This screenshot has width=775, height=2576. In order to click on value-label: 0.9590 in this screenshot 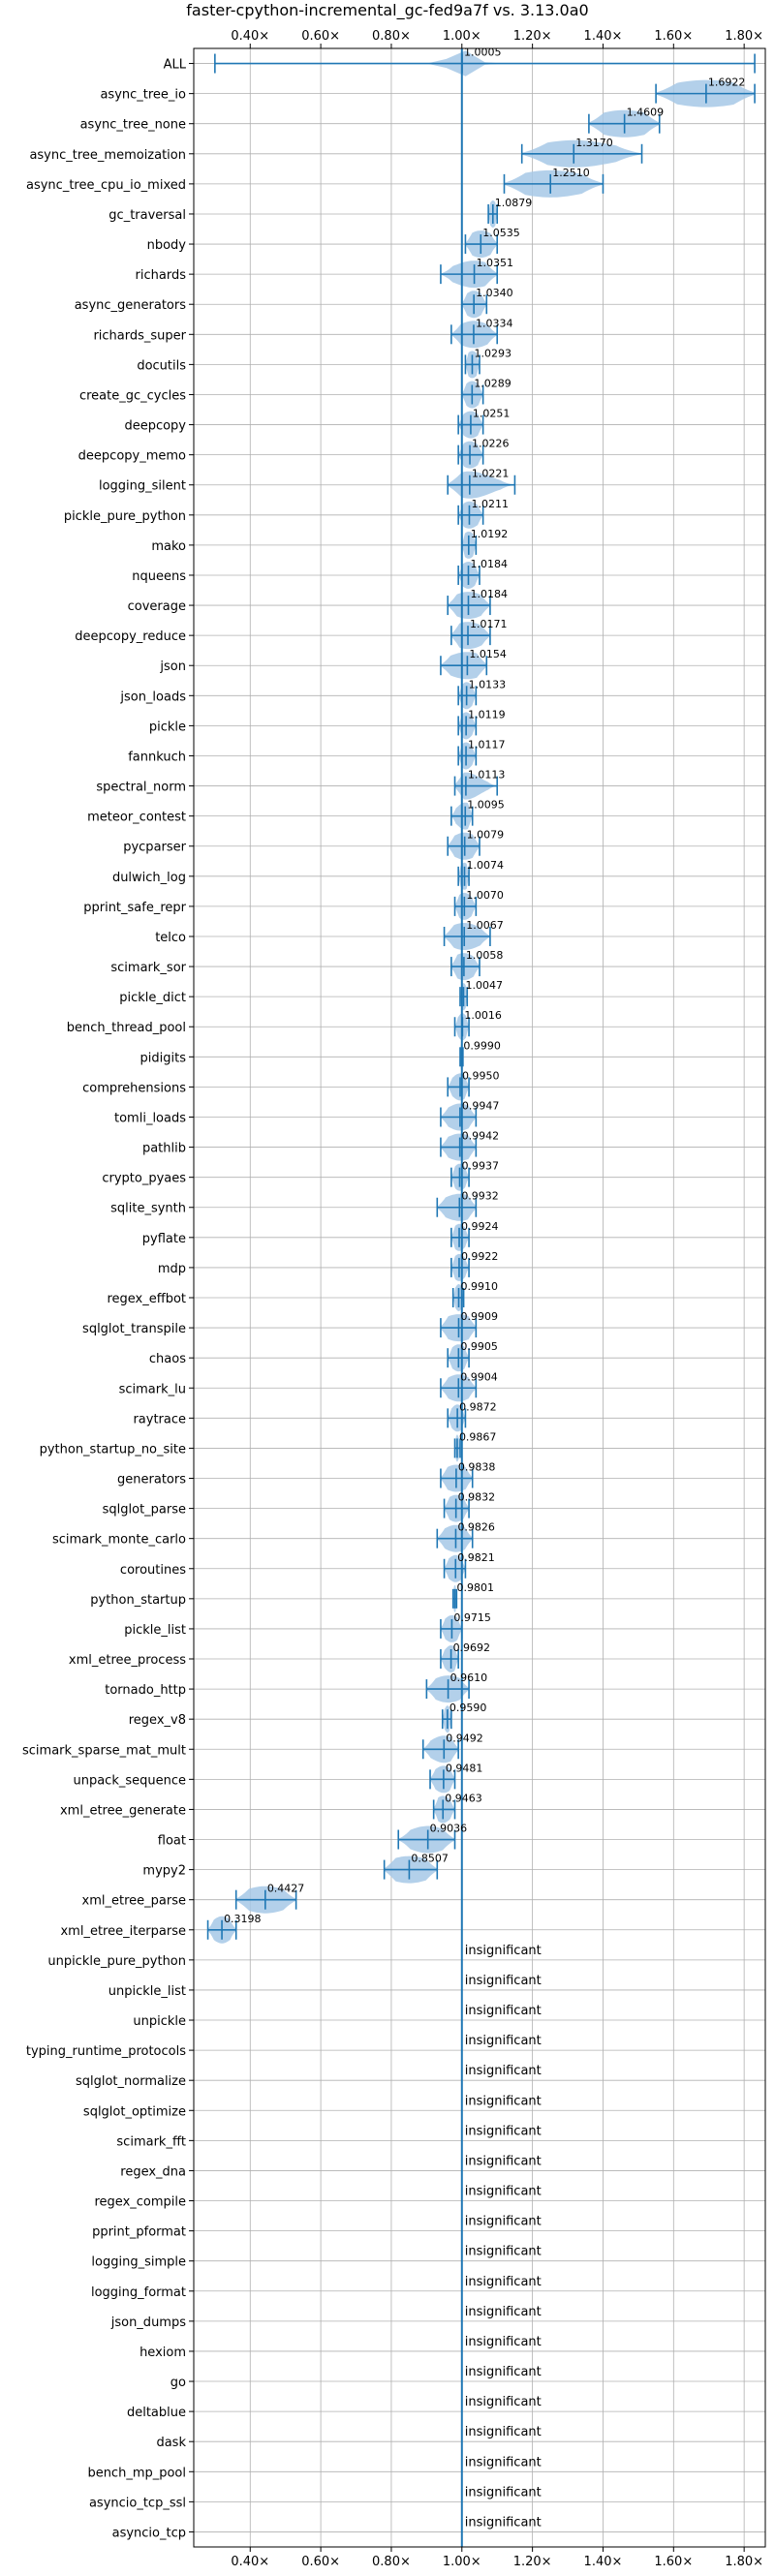, I will do `click(468, 1708)`.